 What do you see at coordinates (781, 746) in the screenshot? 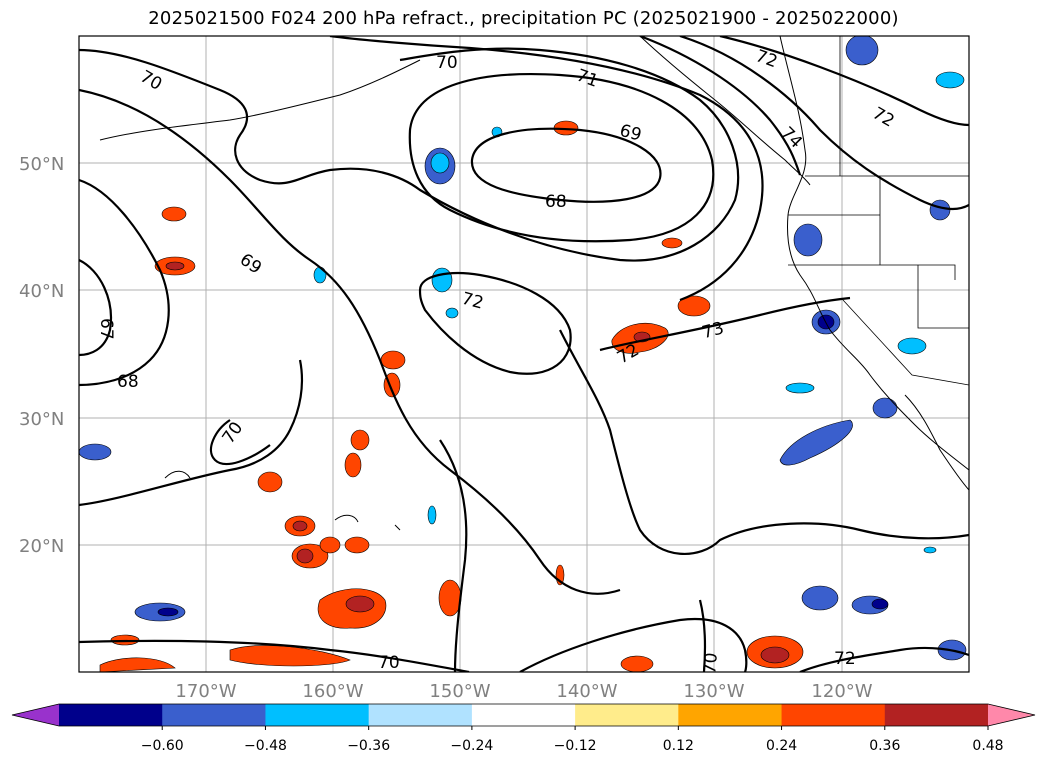
I see `colorbar-tick-label: 0.24` at bounding box center [781, 746].